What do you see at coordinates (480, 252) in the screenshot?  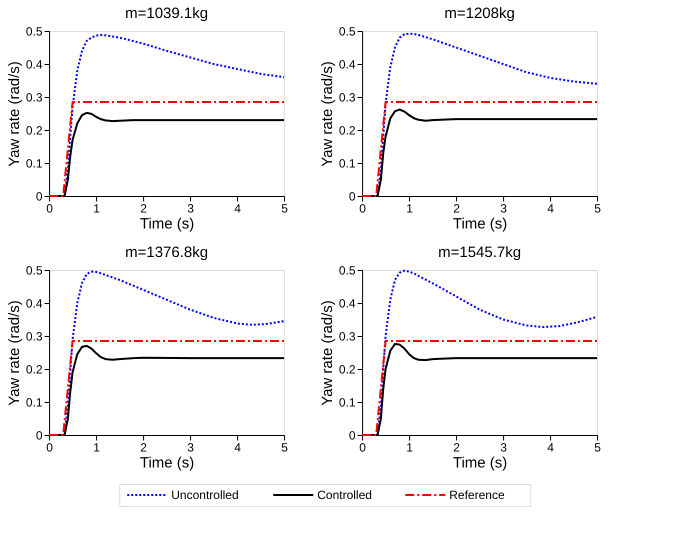 I see `chart-title: m=1545.7kg` at bounding box center [480, 252].